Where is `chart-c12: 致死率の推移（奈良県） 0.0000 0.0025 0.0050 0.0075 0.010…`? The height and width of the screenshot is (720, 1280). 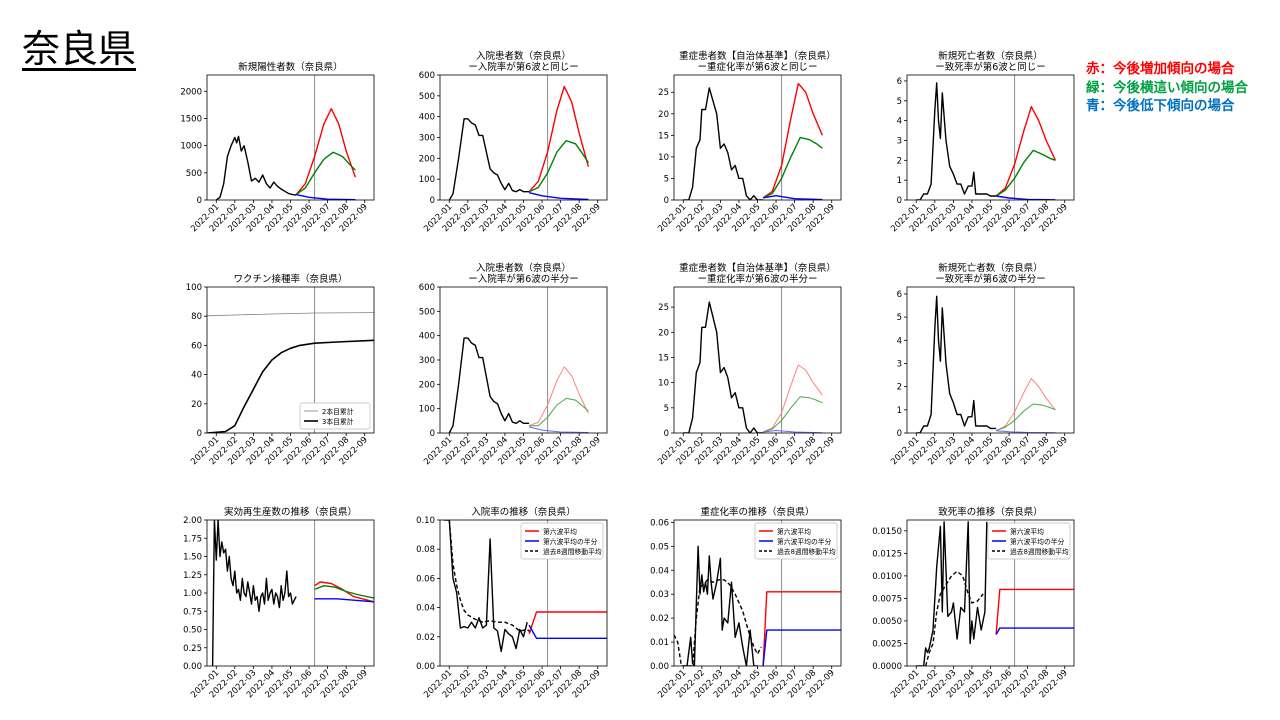
chart-c12: 致死率の推移（奈良県） 0.0000 0.0025 0.0050 0.0075 0.010… is located at coordinates (973, 603).